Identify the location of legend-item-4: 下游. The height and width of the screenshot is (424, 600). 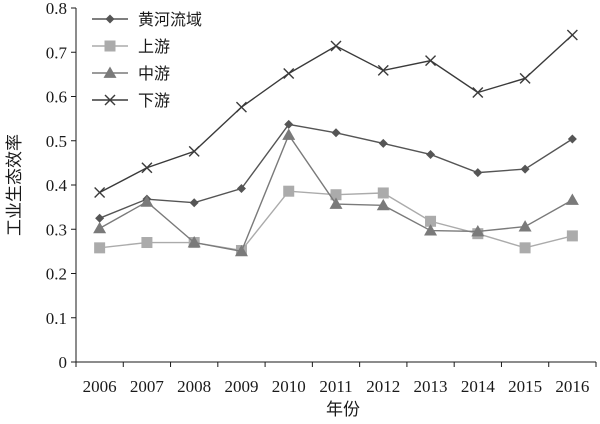
(131, 100).